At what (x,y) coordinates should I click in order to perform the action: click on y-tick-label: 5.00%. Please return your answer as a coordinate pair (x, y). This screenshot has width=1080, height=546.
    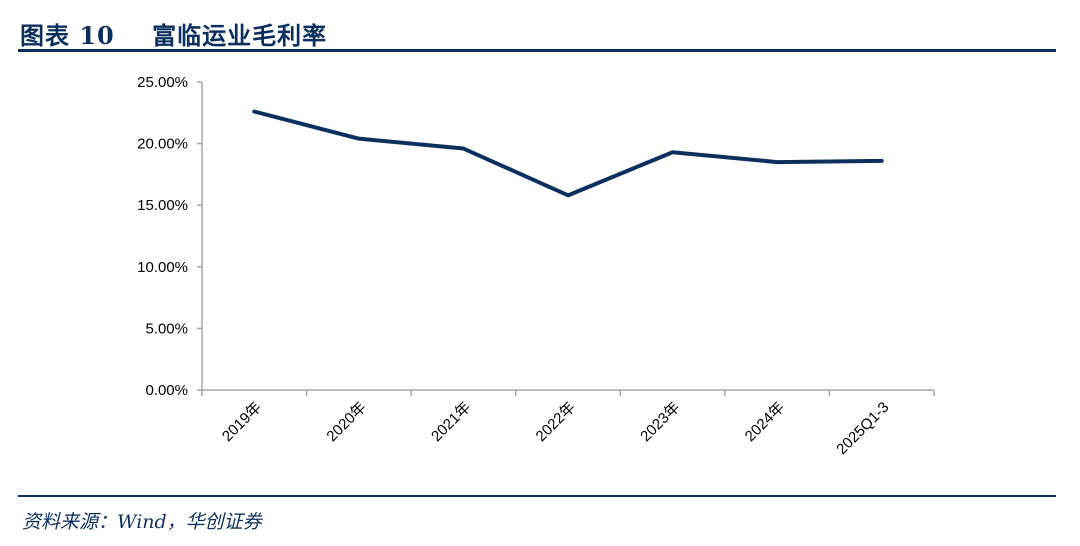
    Looking at the image, I should click on (166, 328).